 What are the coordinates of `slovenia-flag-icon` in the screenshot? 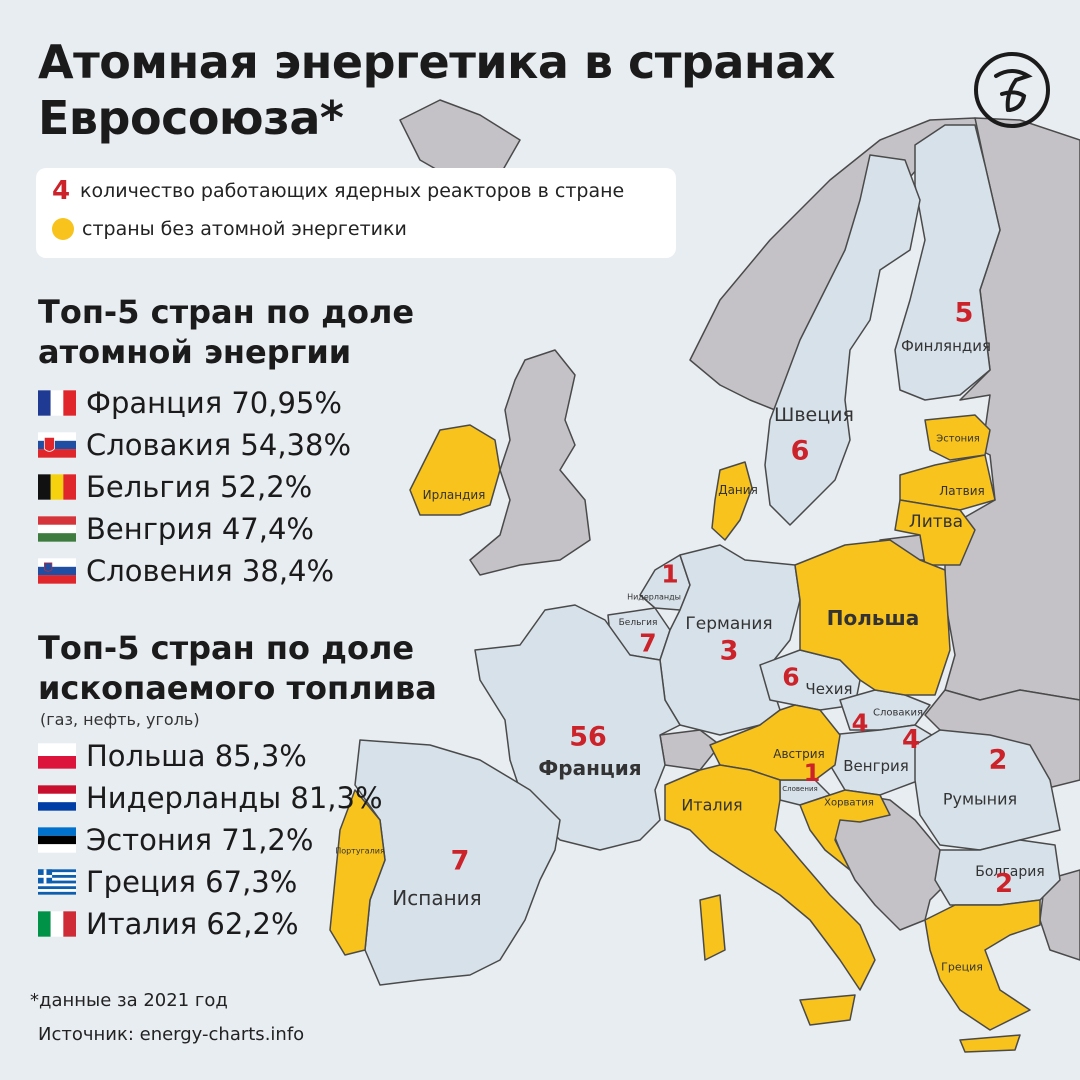 It's located at (57, 571).